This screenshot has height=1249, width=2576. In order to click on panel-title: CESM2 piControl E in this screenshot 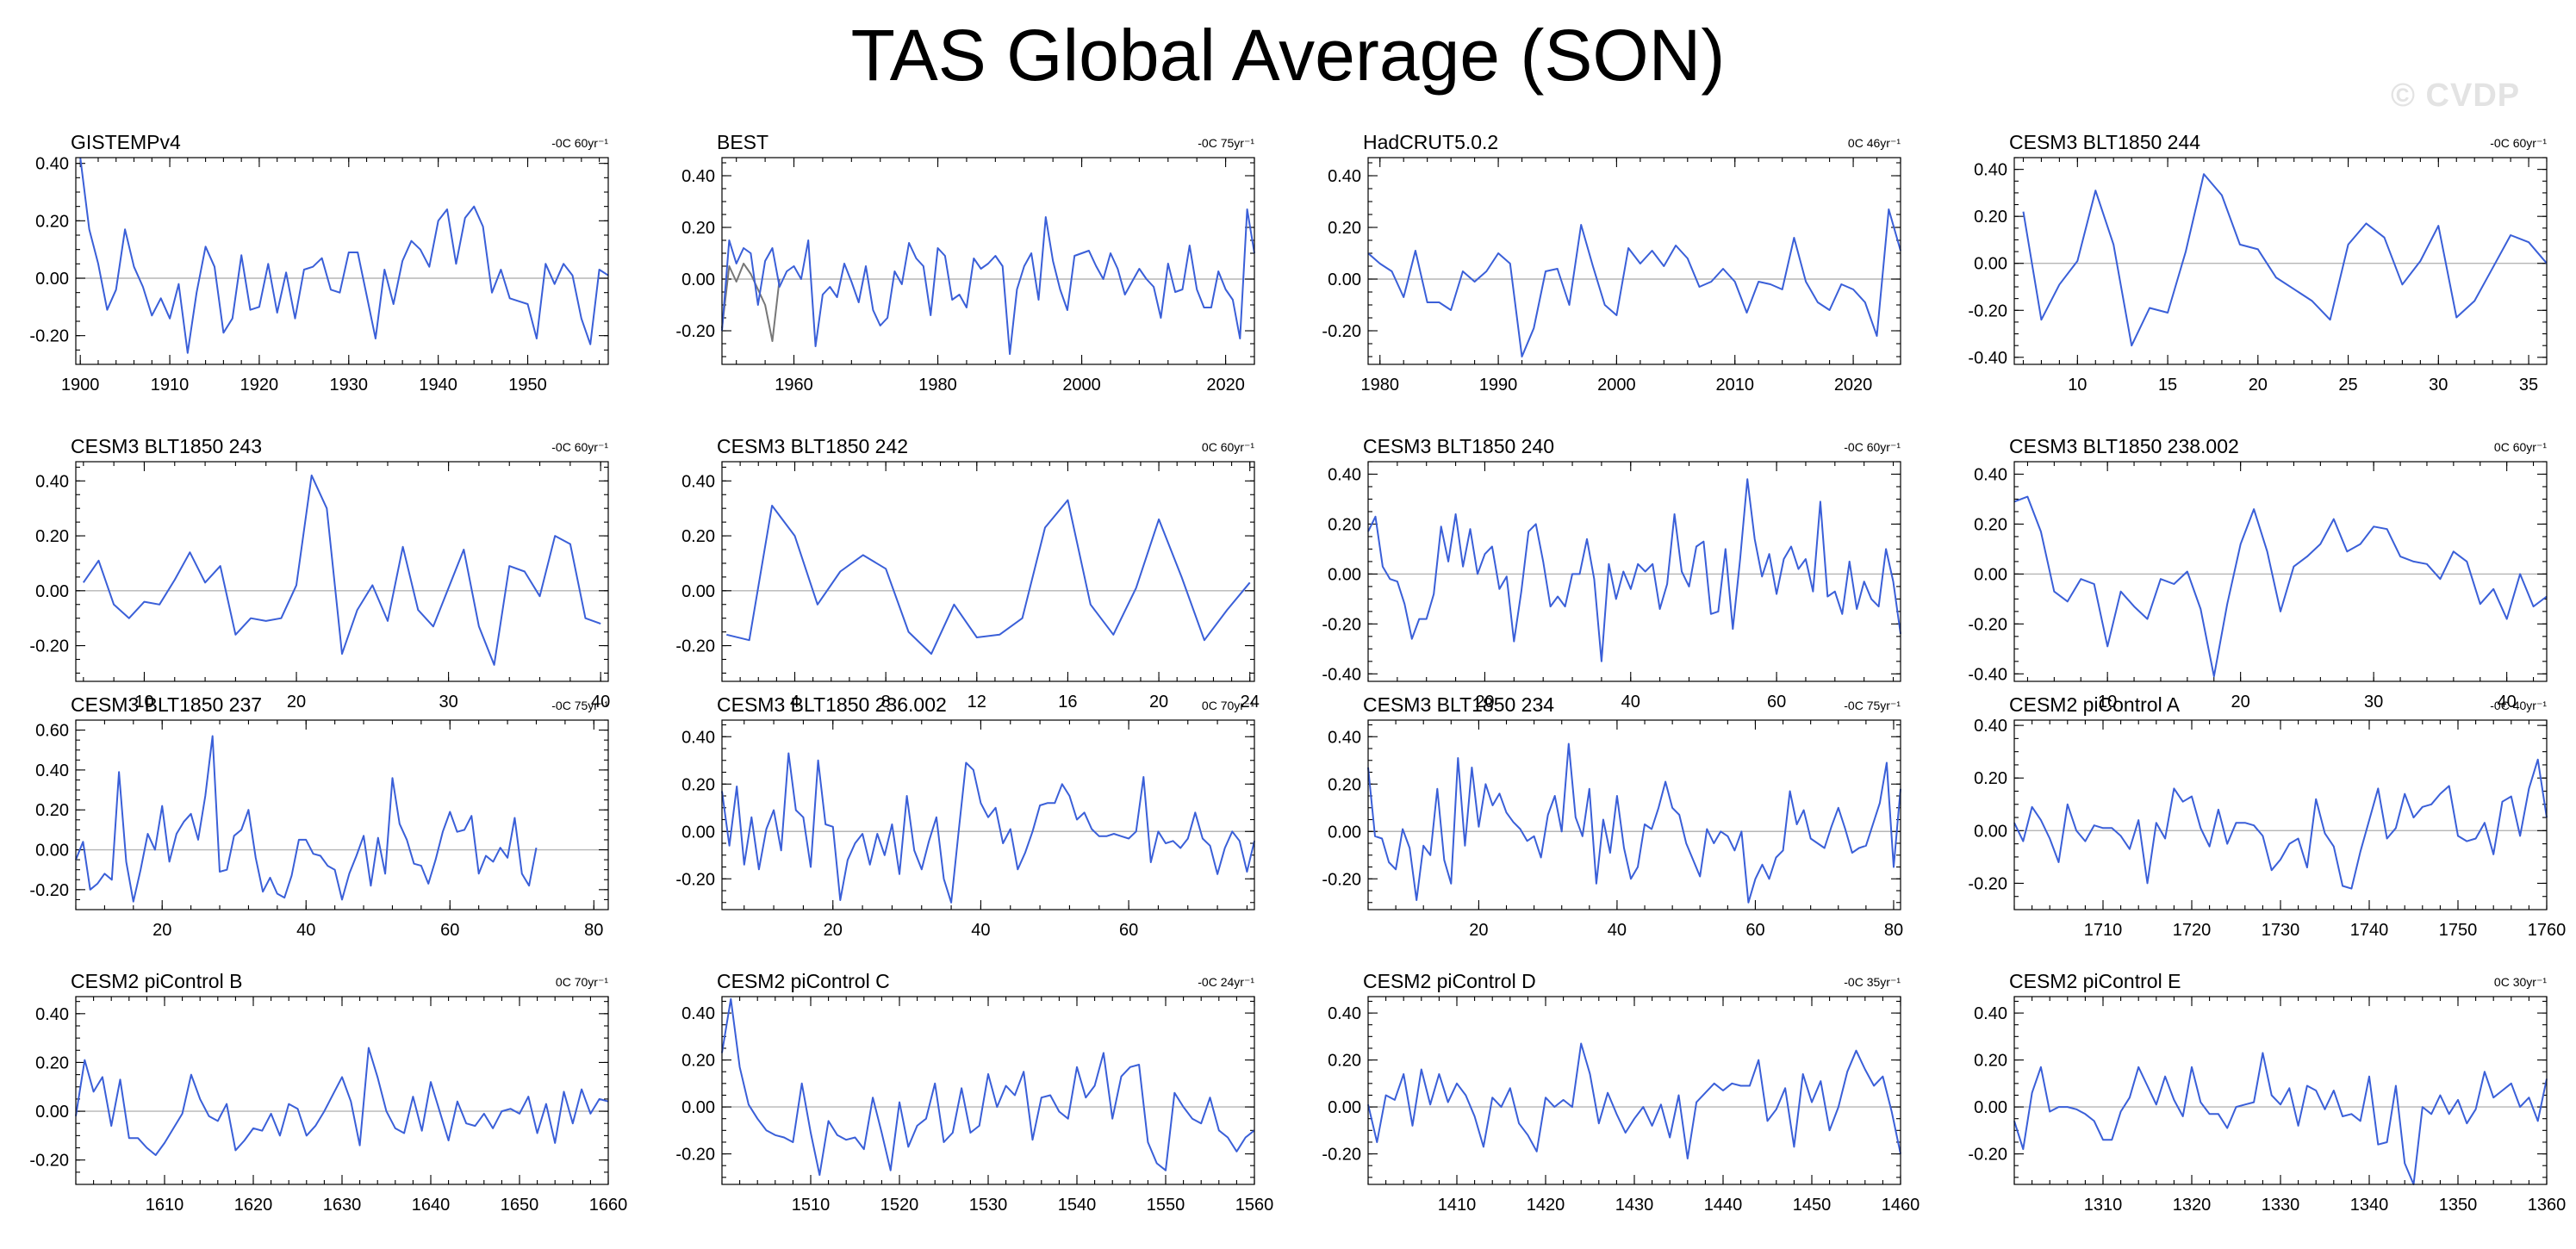, I will do `click(2095, 981)`.